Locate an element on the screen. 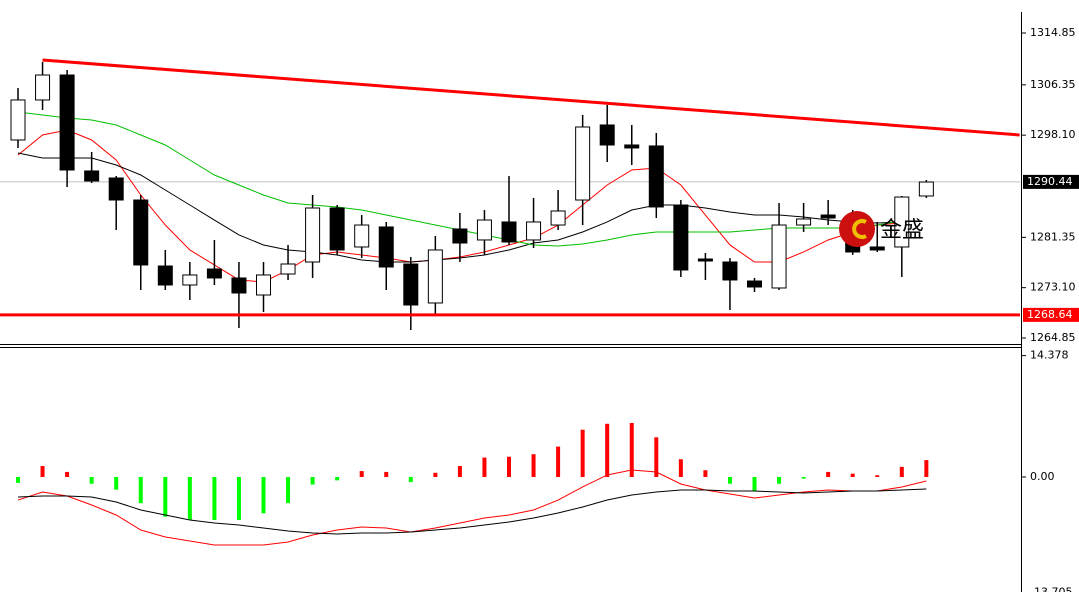 The image size is (1079, 592). y-tick-label: 1281.35 is located at coordinates (1053, 236).